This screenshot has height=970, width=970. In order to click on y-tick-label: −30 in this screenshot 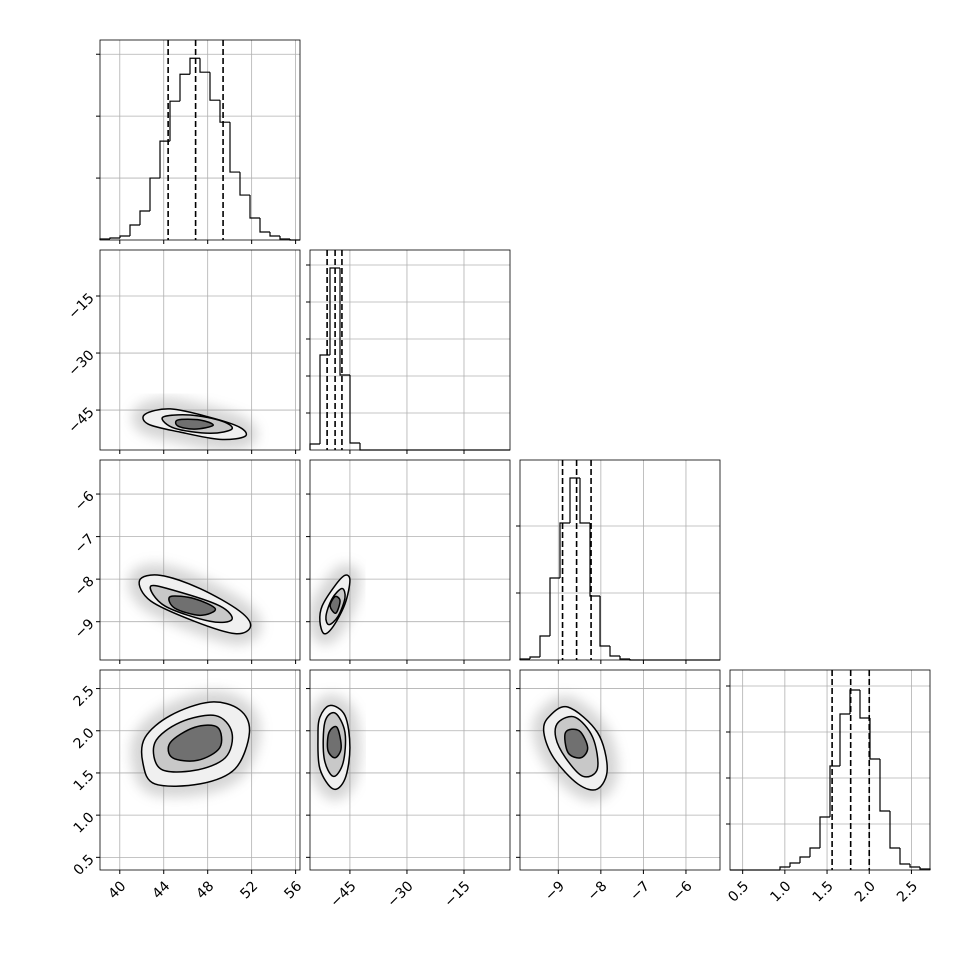, I will do `click(81, 363)`.